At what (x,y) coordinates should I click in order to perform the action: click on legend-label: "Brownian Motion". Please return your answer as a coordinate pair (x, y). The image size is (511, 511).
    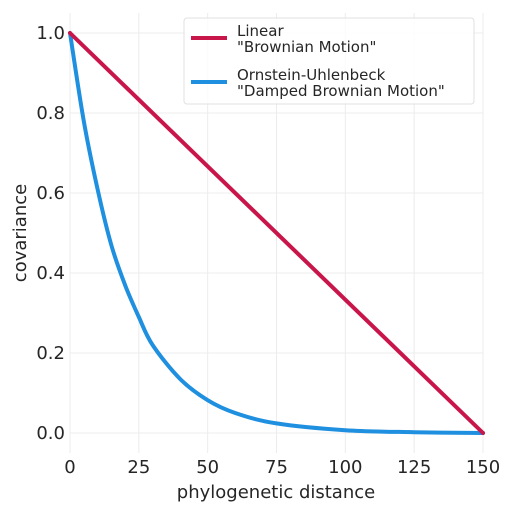
    Looking at the image, I should click on (306, 47).